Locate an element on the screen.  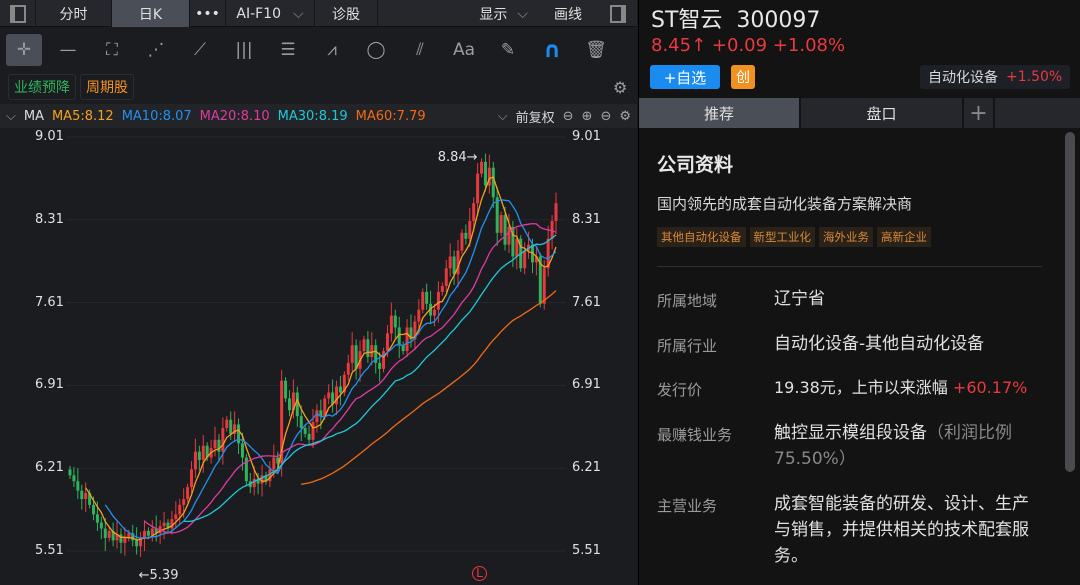
concept-tag: 其他自动化设备 is located at coordinates (701, 237).